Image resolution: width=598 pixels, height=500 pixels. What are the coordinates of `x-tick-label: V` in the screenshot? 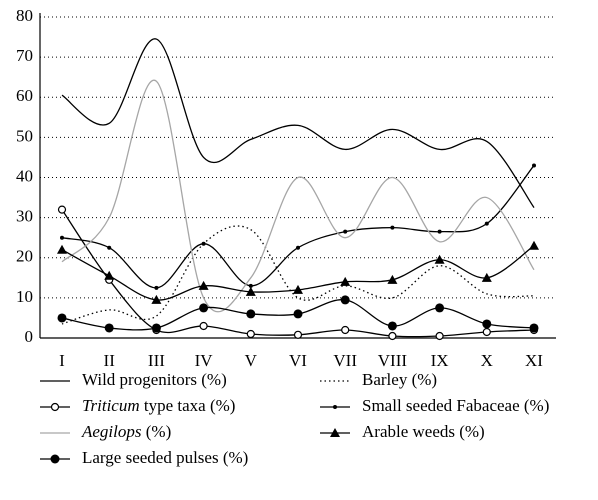 It's located at (251, 360).